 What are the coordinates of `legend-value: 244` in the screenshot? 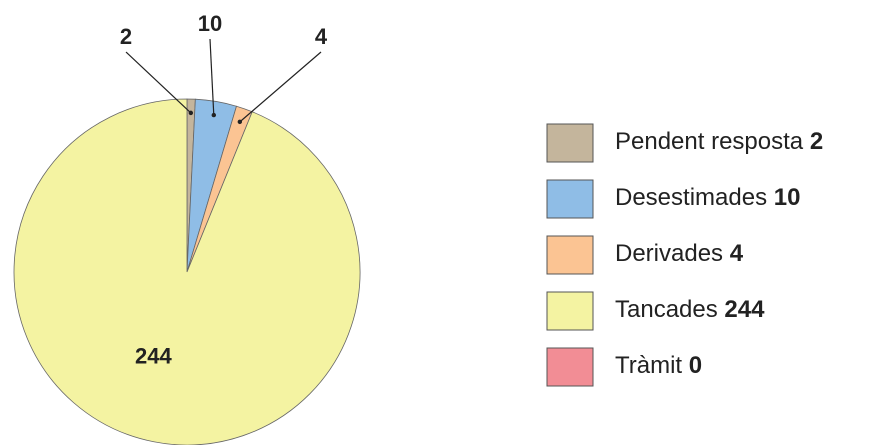 It's located at (744, 309).